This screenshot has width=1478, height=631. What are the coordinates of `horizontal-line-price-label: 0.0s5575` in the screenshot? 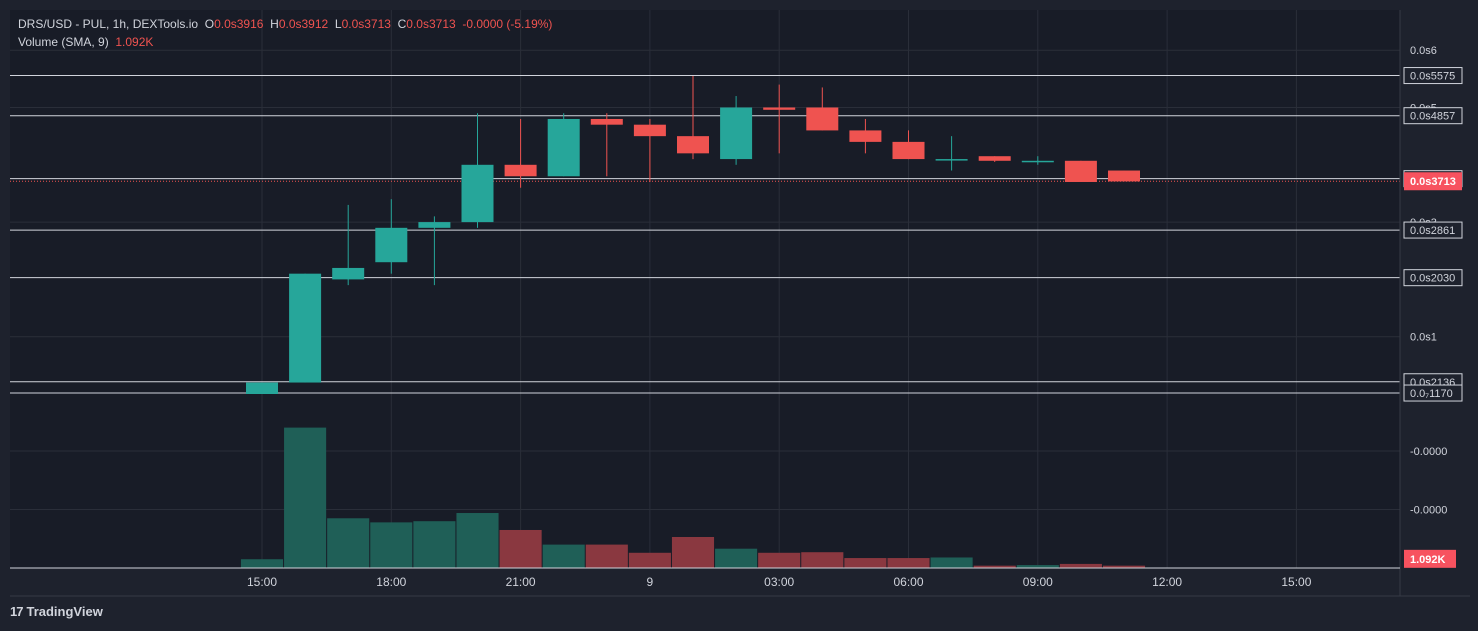 It's located at (1432, 77).